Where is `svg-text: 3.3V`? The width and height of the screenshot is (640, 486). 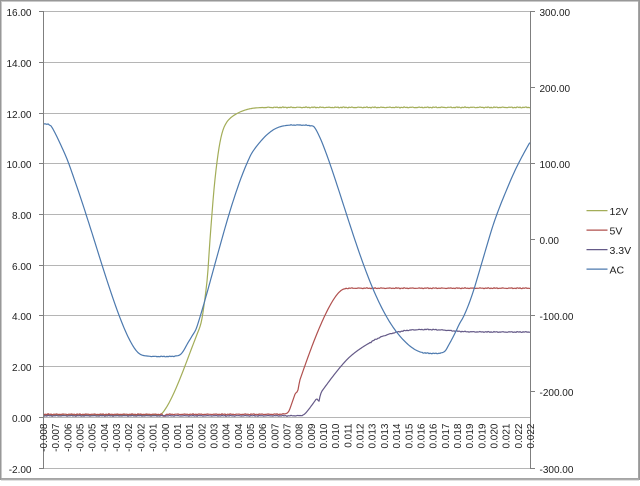 svg-text: 3.3V is located at coordinates (621, 251).